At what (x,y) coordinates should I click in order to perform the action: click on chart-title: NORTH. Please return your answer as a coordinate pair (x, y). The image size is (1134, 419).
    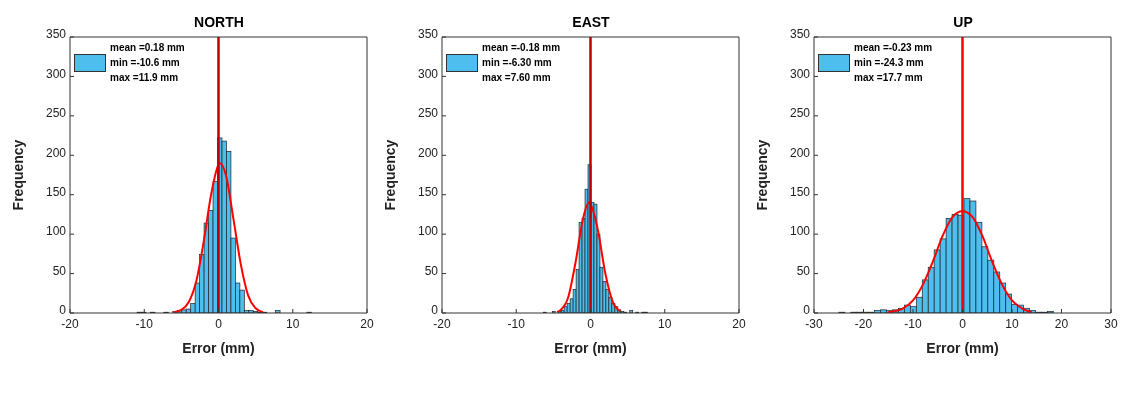
    Looking at the image, I should click on (219, 22).